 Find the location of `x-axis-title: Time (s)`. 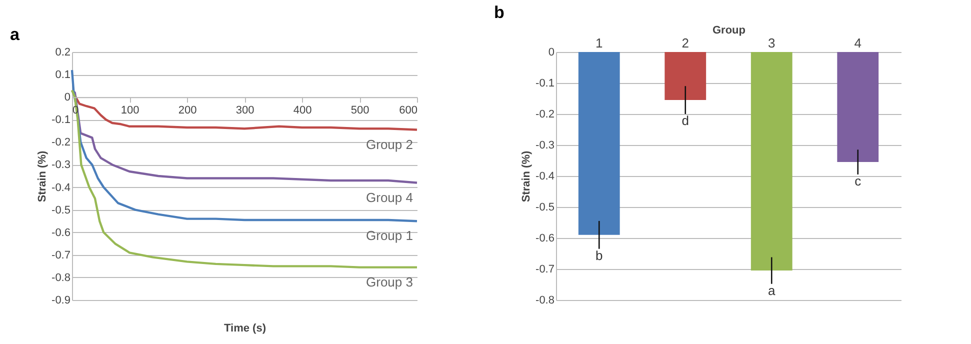

x-axis-title: Time (s) is located at coordinates (245, 328).